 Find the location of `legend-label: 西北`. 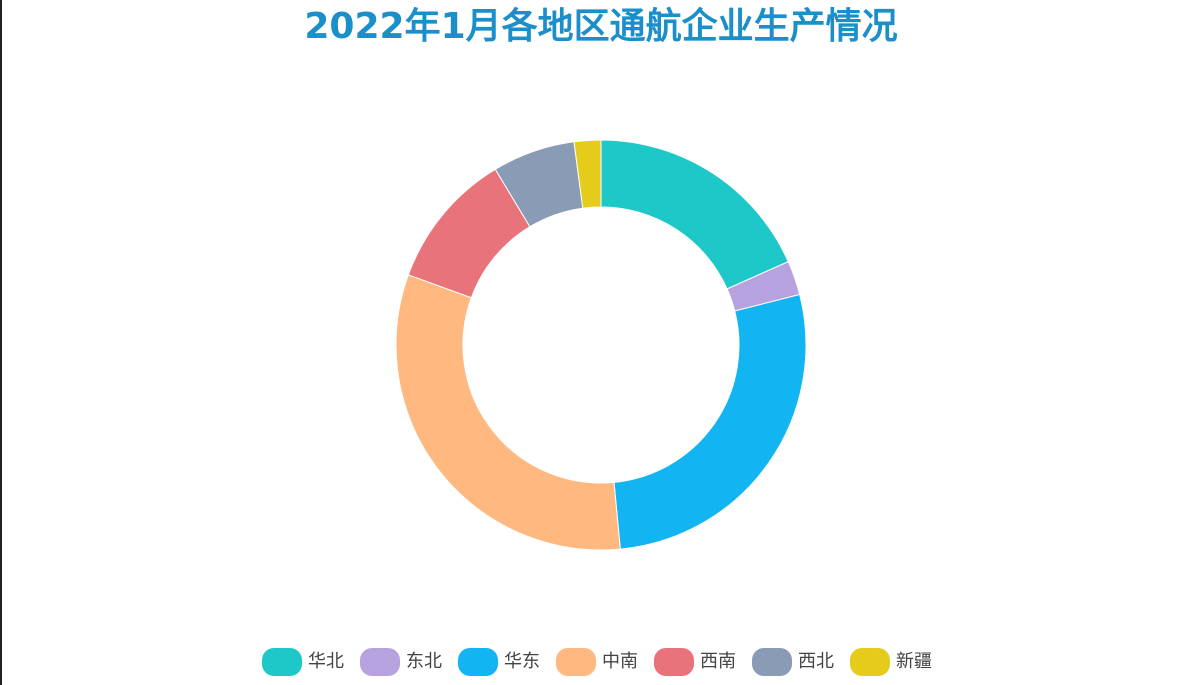

legend-label: 西北 is located at coordinates (816, 661).